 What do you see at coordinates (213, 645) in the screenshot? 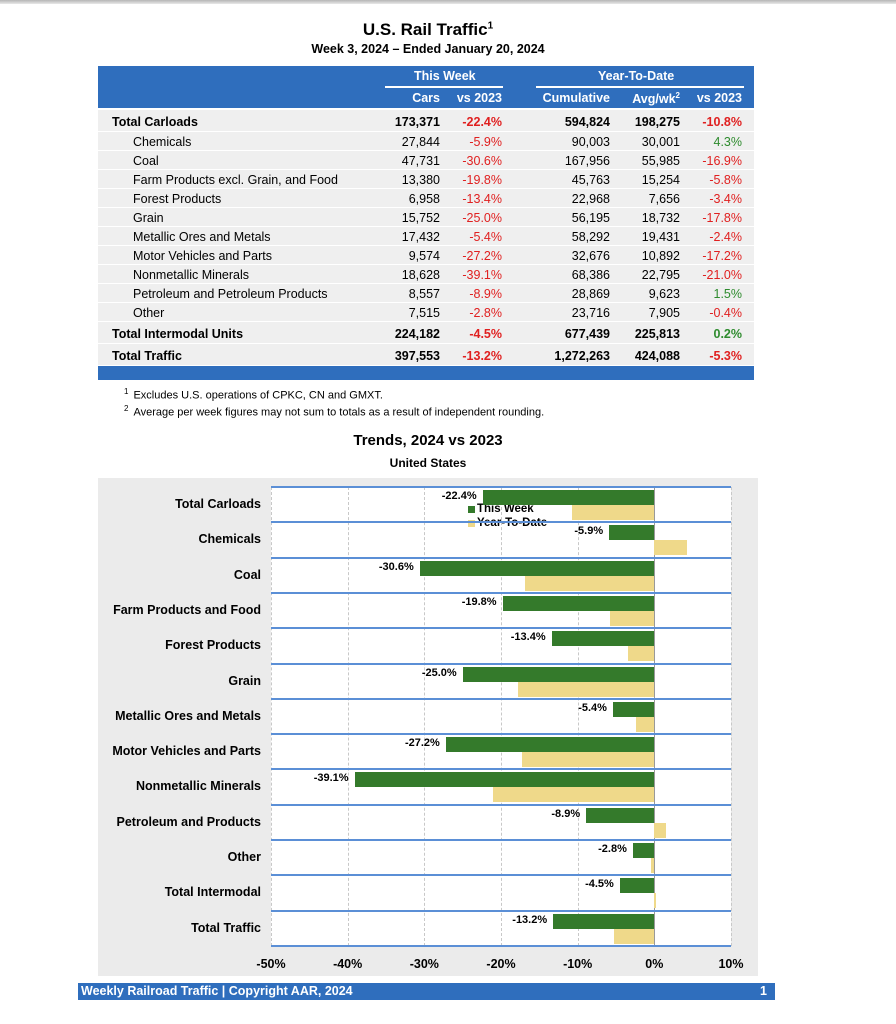
I see `category-label: Forest Products` at bounding box center [213, 645].